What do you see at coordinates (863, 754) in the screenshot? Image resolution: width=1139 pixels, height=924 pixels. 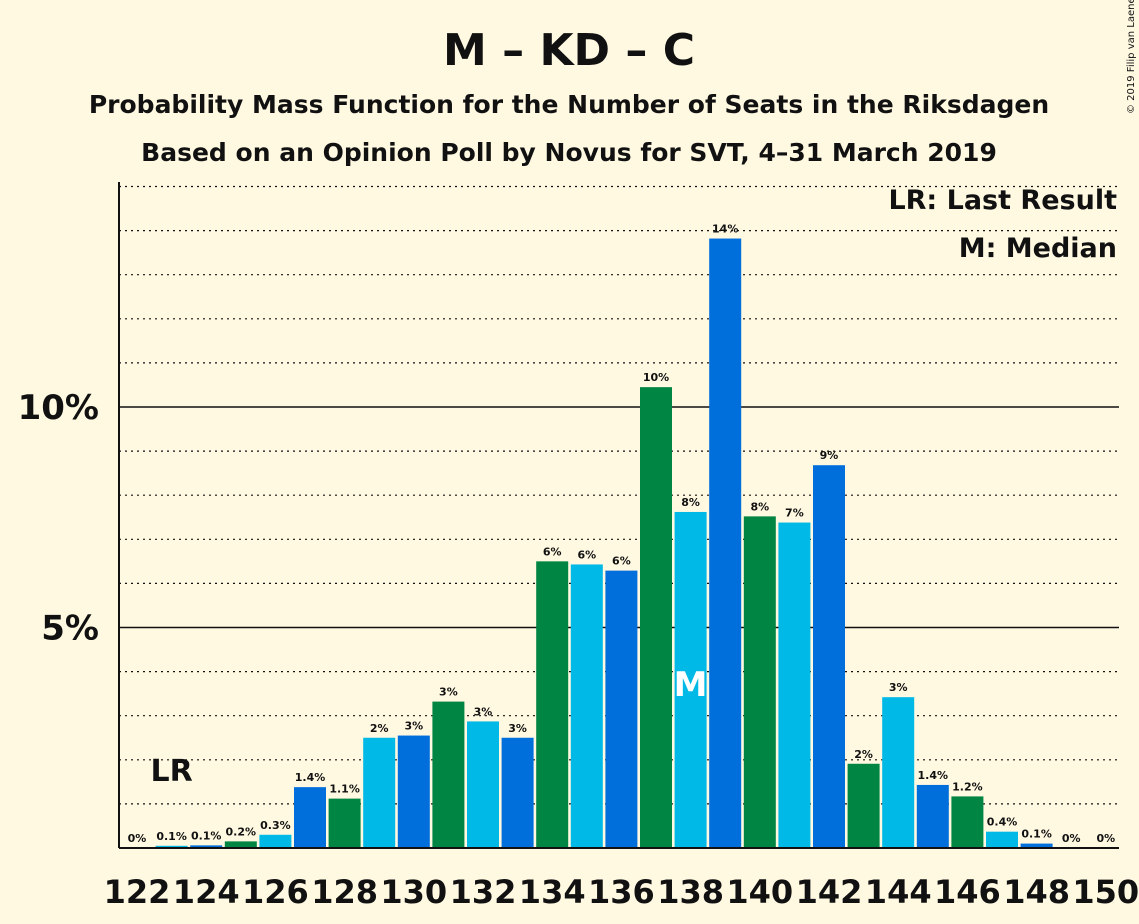 I see `data-label-seat-143: 2%` at bounding box center [863, 754].